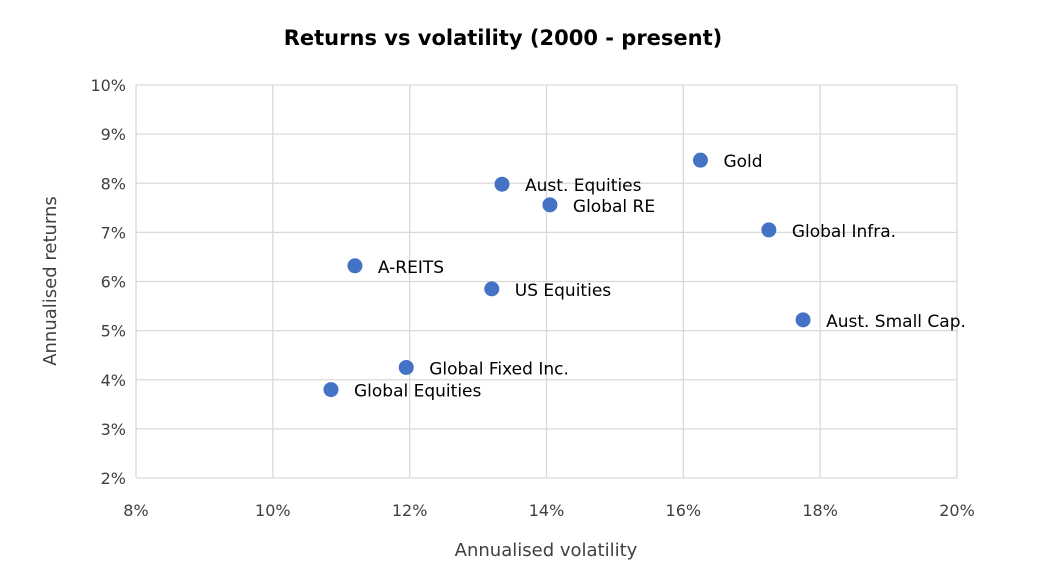 The height and width of the screenshot is (584, 1040). Describe the element at coordinates (50, 281) in the screenshot. I see `y-axis-label: Annualised returns` at that location.